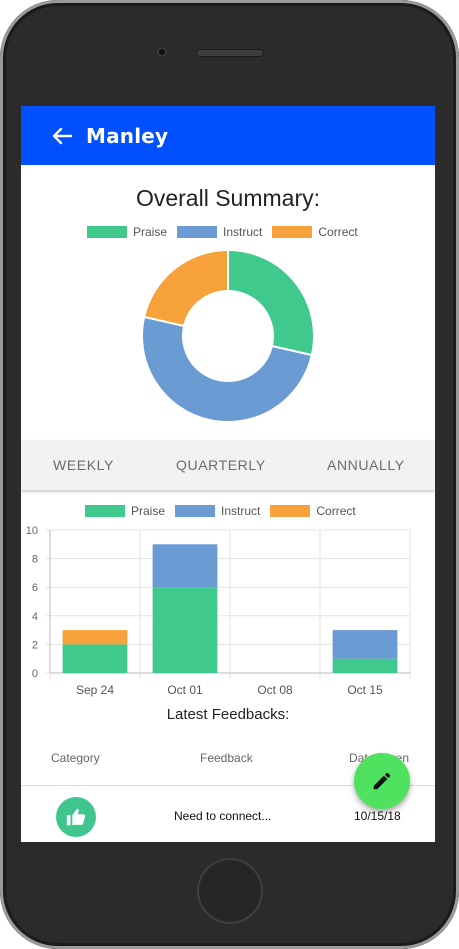  I want to click on column-header-category: Category, so click(75, 758).